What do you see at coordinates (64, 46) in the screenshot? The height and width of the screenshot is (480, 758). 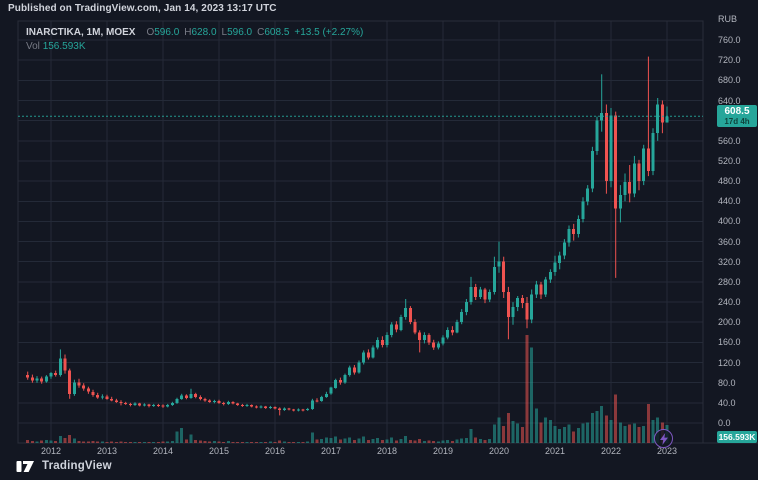 I see `volume-value: 156.593K` at bounding box center [64, 46].